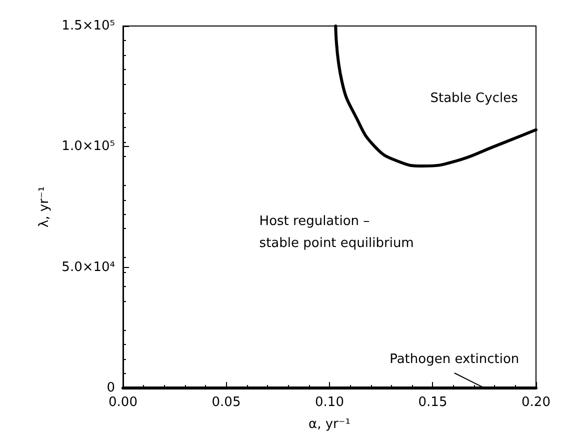  What do you see at coordinates (536, 402) in the screenshot?
I see `x-tick-label: 0.20` at bounding box center [536, 402].